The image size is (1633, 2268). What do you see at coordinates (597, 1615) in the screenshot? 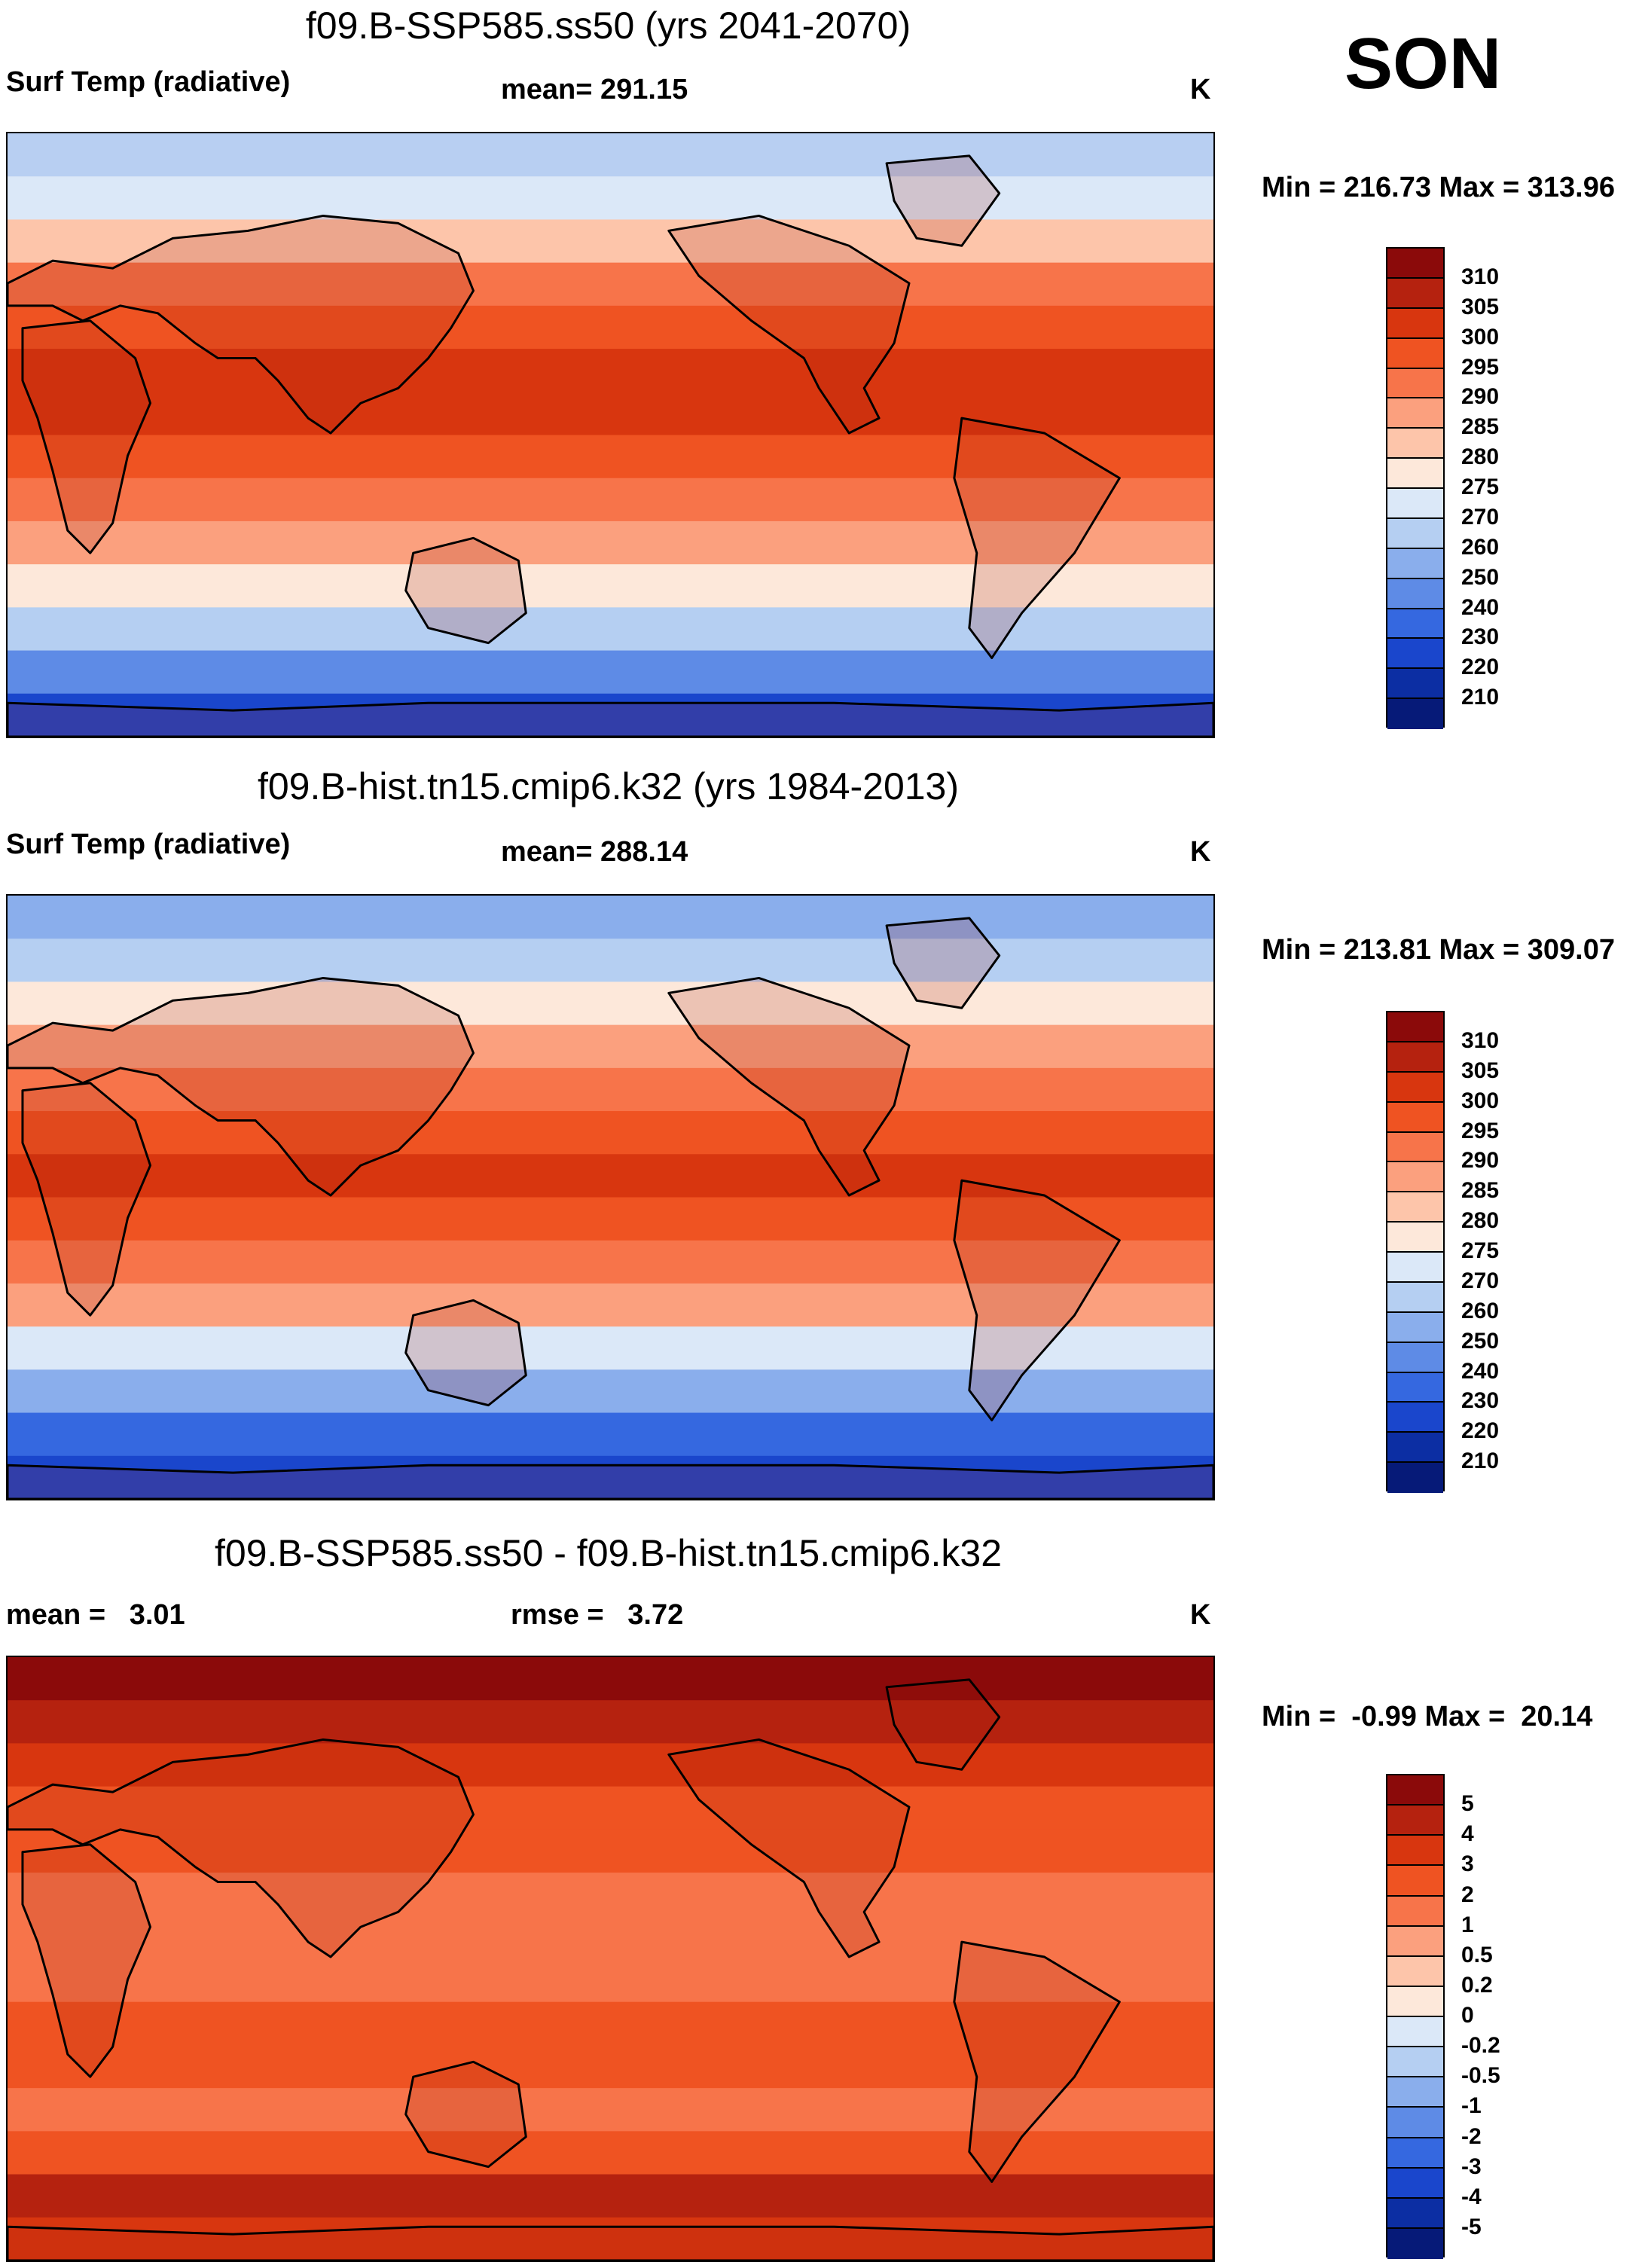
I see `panel3-rmse-label: rmse = 3.72` at bounding box center [597, 1615].